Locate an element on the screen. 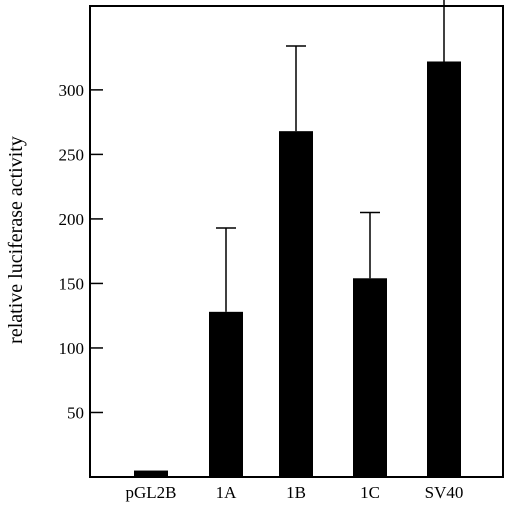 The width and height of the screenshot is (520, 508). x-tick-label-1a: 1A is located at coordinates (227, 492).